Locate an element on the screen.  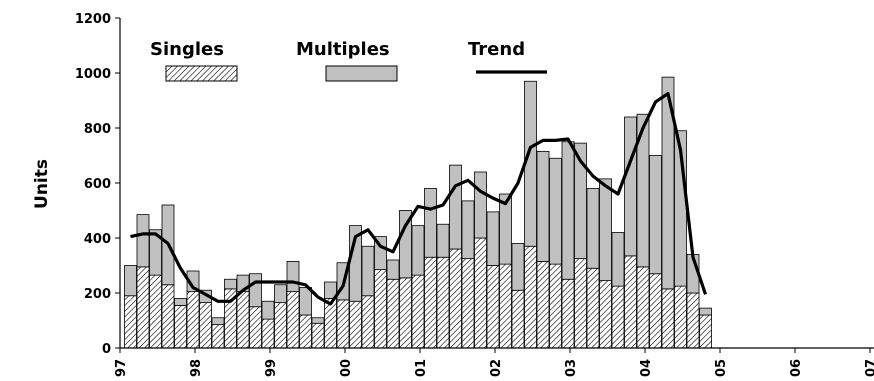
x-tick-label: 04 is located at coordinates (646, 368).